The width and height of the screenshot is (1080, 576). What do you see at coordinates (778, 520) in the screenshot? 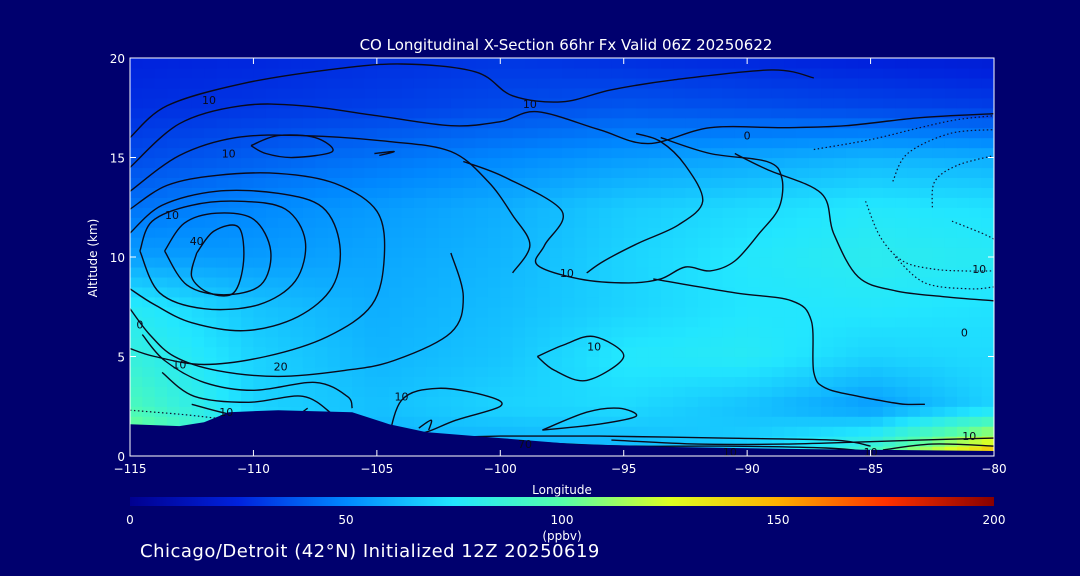
I see `colorbar-tick-label: 150` at bounding box center [778, 520].